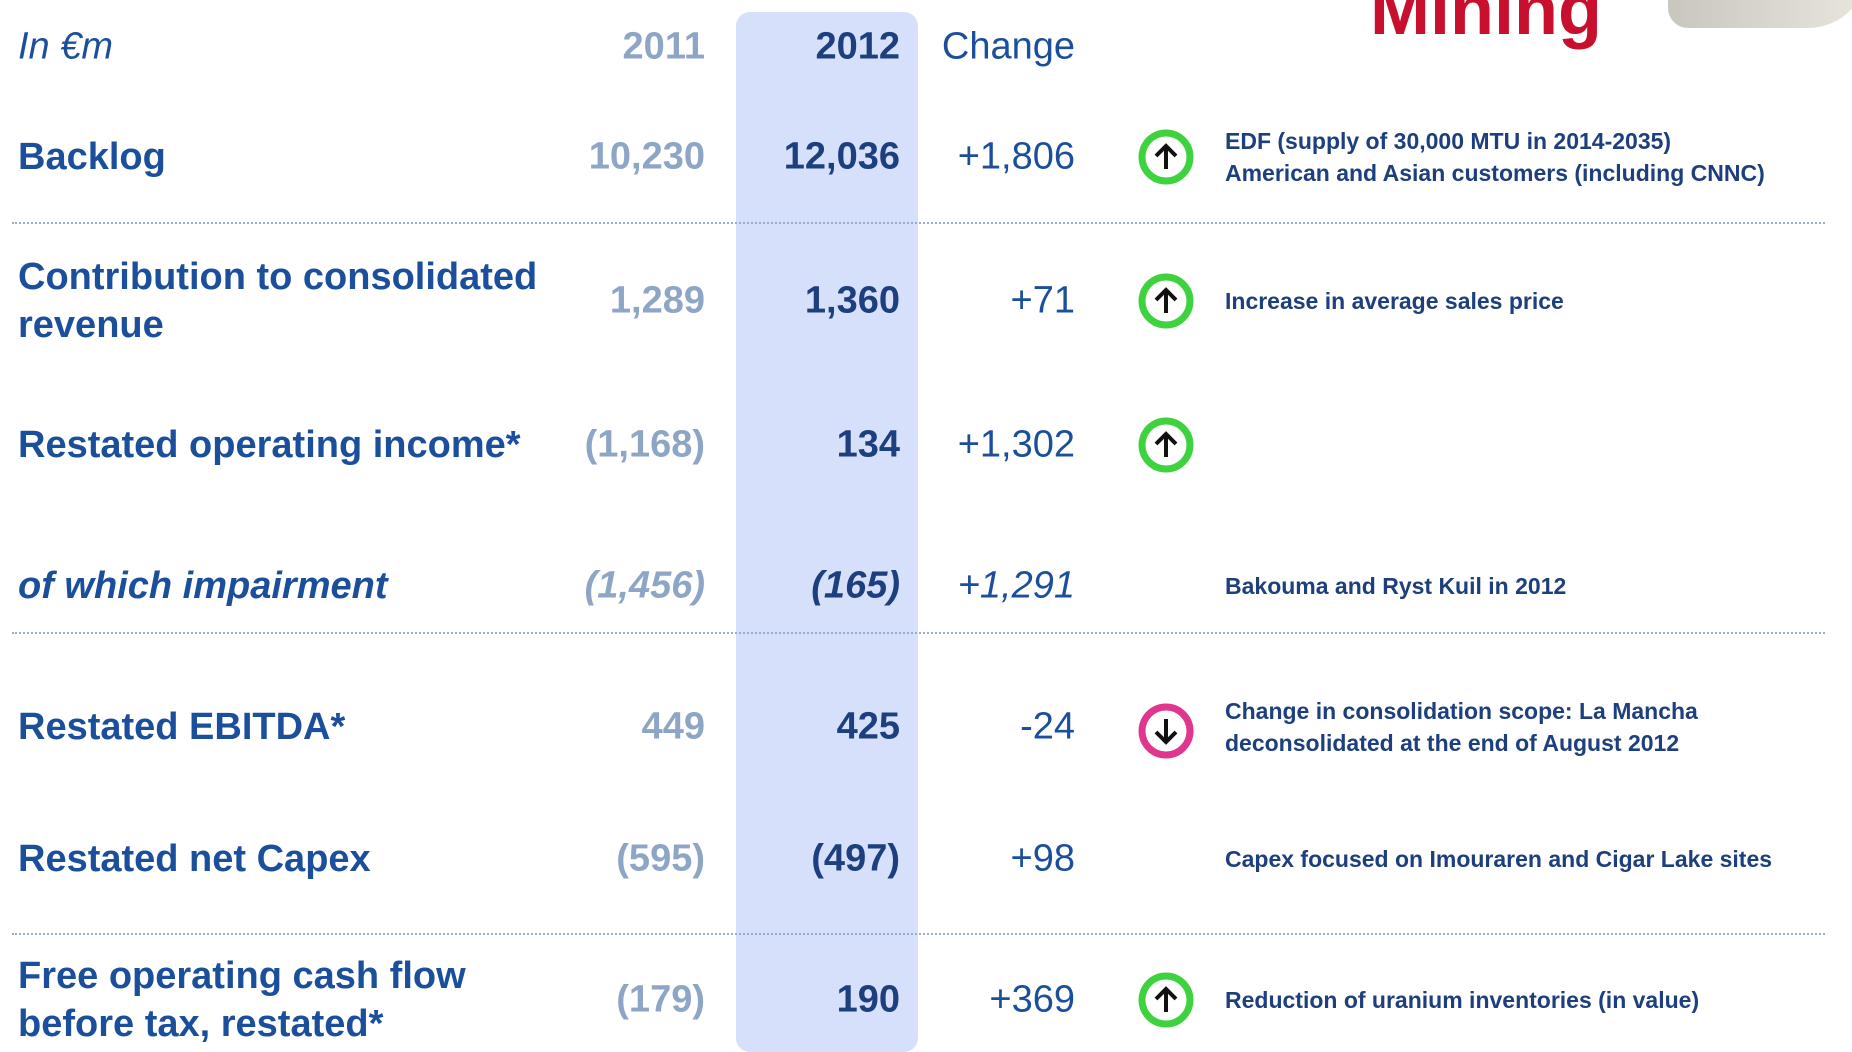  Describe the element at coordinates (1448, 141) in the screenshot. I see `comment-line: EDF (supply of 30,000 MTU in 2014-2035)` at that location.